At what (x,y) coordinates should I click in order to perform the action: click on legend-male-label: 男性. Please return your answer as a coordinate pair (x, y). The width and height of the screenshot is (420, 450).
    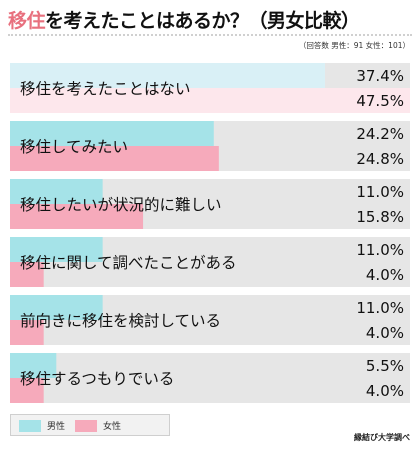
    Looking at the image, I should click on (56, 427).